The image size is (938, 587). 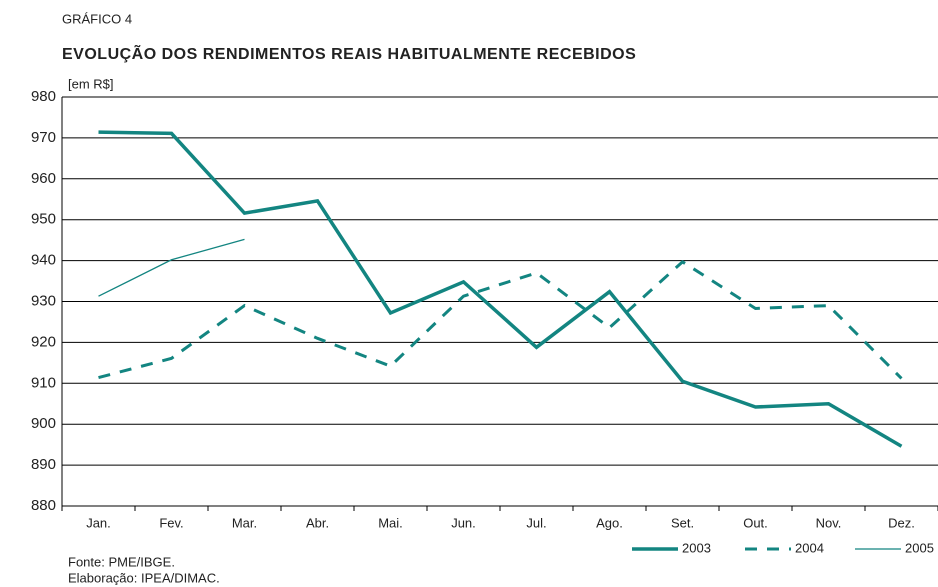 I want to click on x-tick-label: Dez., so click(x=901, y=522).